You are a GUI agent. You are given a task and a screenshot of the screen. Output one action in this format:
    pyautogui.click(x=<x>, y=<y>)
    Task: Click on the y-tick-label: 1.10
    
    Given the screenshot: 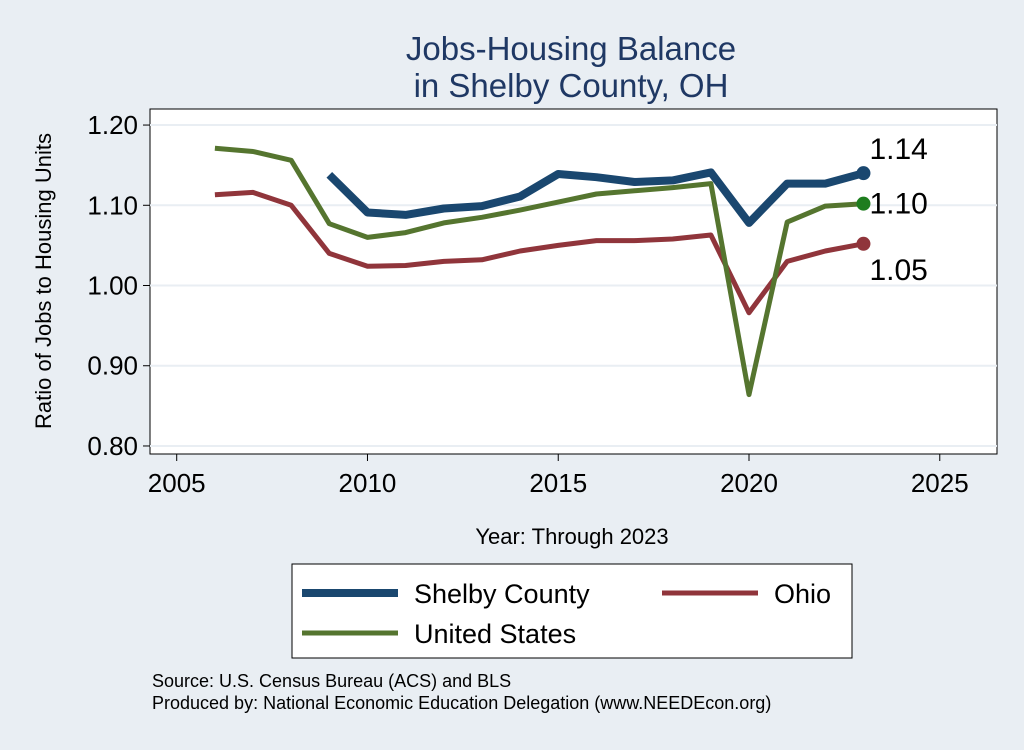 What is the action you would take?
    pyautogui.click(x=112, y=205)
    